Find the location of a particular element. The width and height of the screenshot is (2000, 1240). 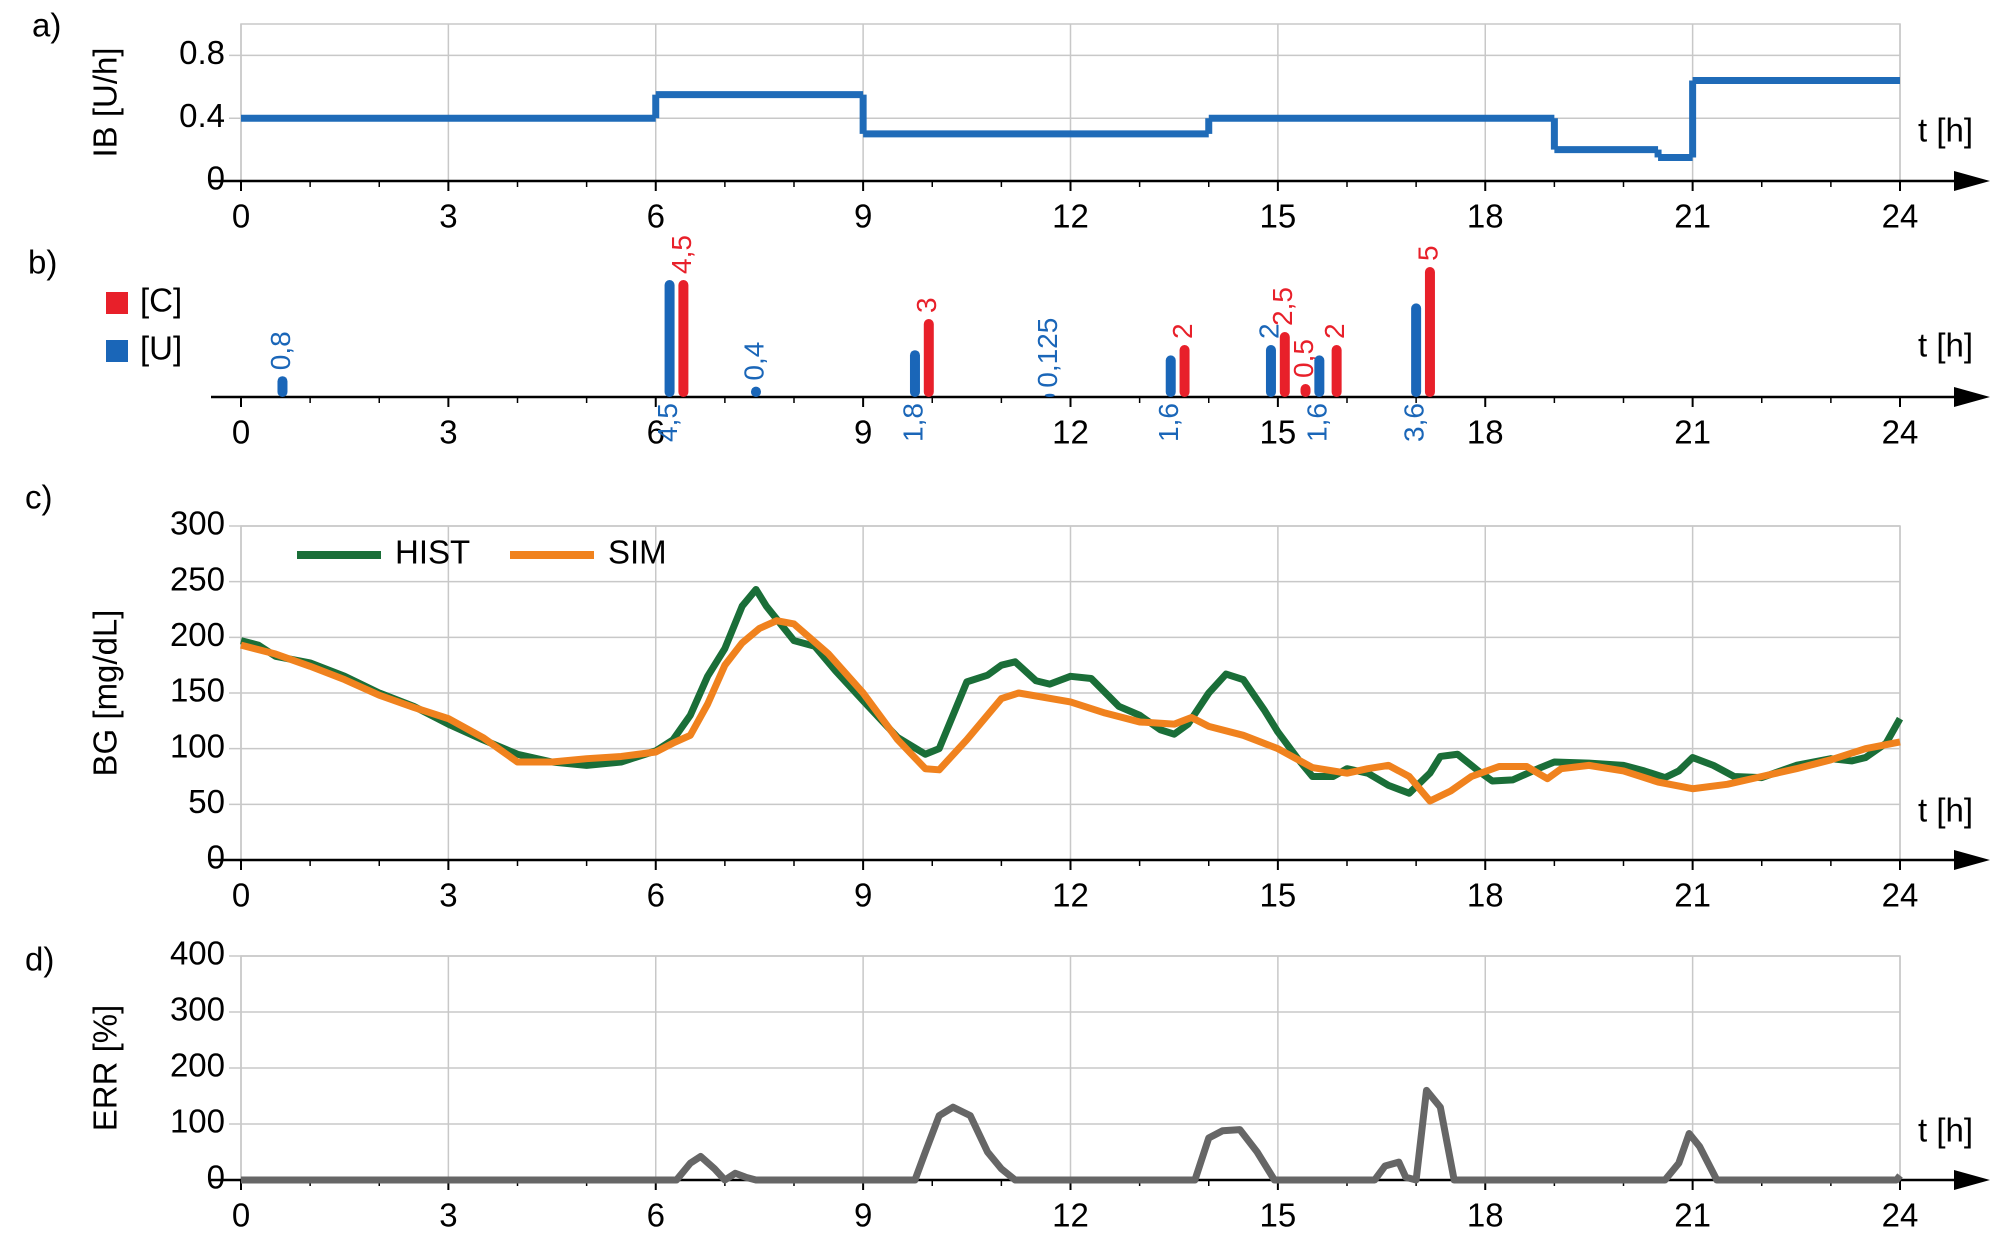

legend-label: SIM is located at coordinates (637, 552).